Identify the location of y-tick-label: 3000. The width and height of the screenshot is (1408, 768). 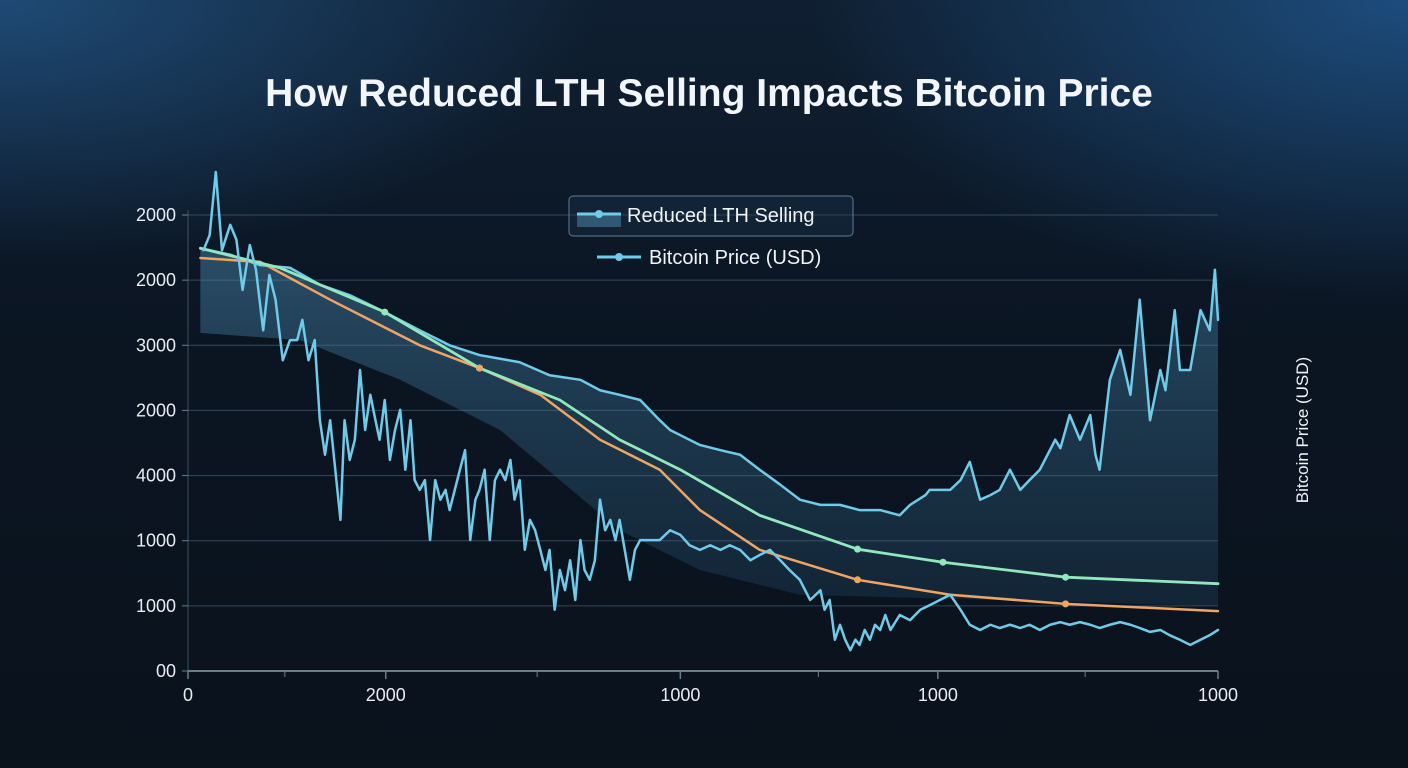
(156, 345).